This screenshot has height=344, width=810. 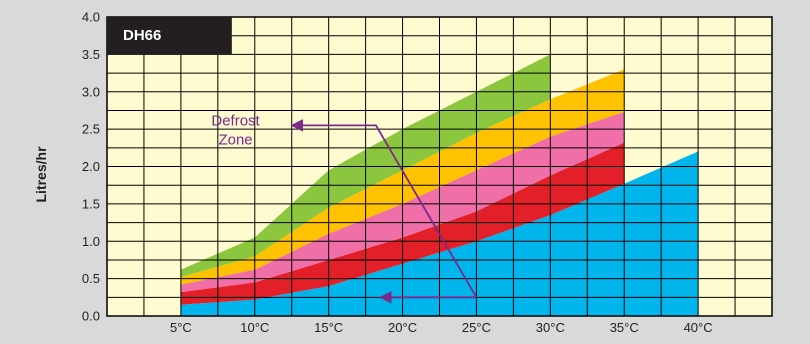 I want to click on y-tick-label: 0.5, so click(x=91, y=278).